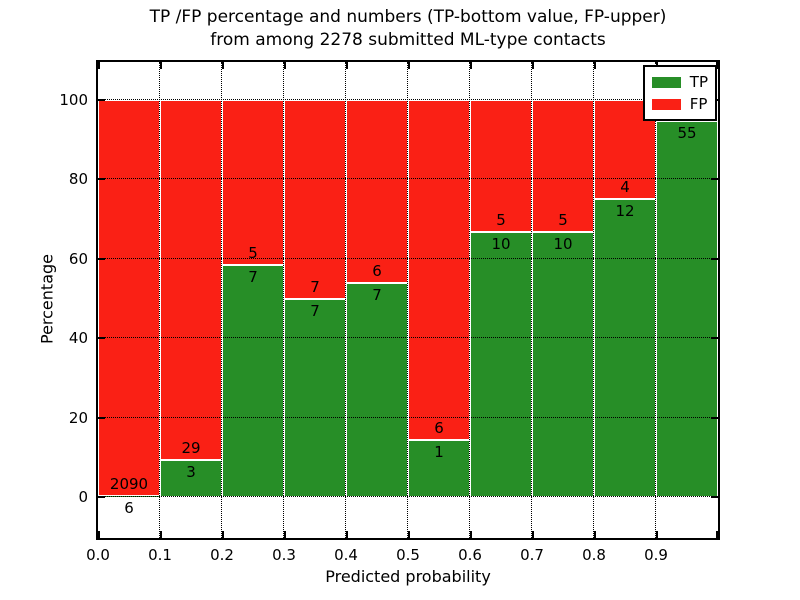 Image resolution: width=800 pixels, height=600 pixels. What do you see at coordinates (83, 497) in the screenshot?
I see `y-tick-label: 0` at bounding box center [83, 497].